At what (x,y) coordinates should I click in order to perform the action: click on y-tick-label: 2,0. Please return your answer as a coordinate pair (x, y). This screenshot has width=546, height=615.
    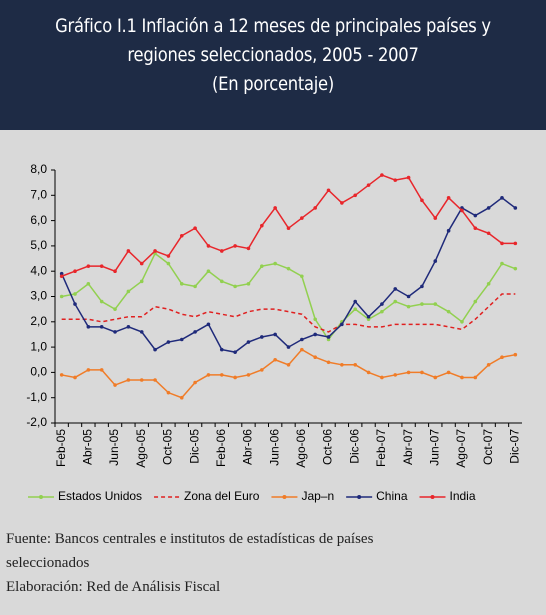
    Looking at the image, I should click on (38, 321).